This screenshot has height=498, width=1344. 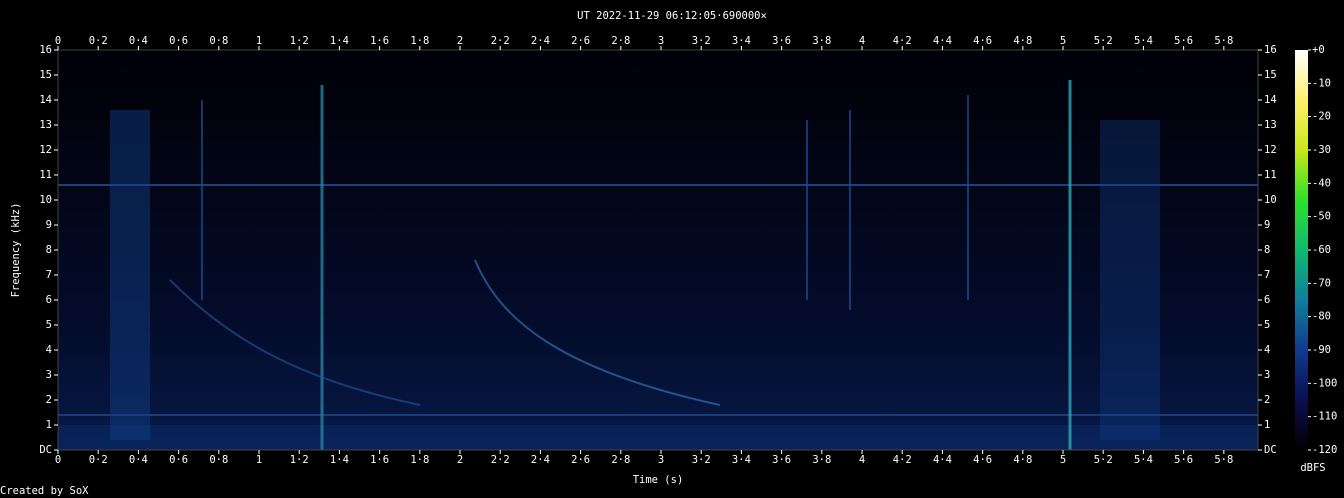 What do you see at coordinates (1321, 350) in the screenshot?
I see `colorbar-tick-label: -90` at bounding box center [1321, 350].